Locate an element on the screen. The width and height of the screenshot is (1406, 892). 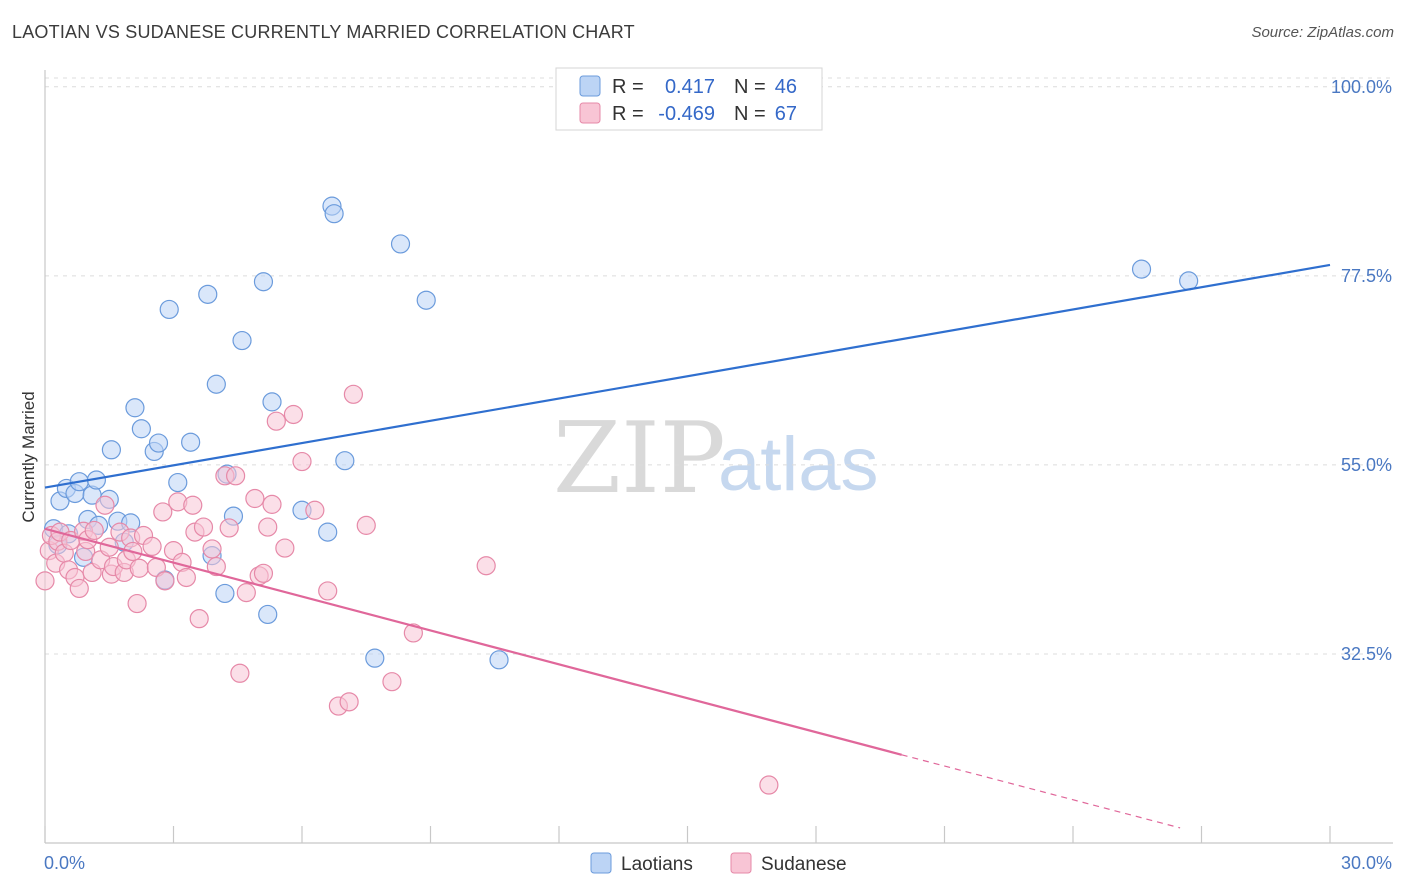
legend-swatch-sudanese is located at coordinates (590, 113).